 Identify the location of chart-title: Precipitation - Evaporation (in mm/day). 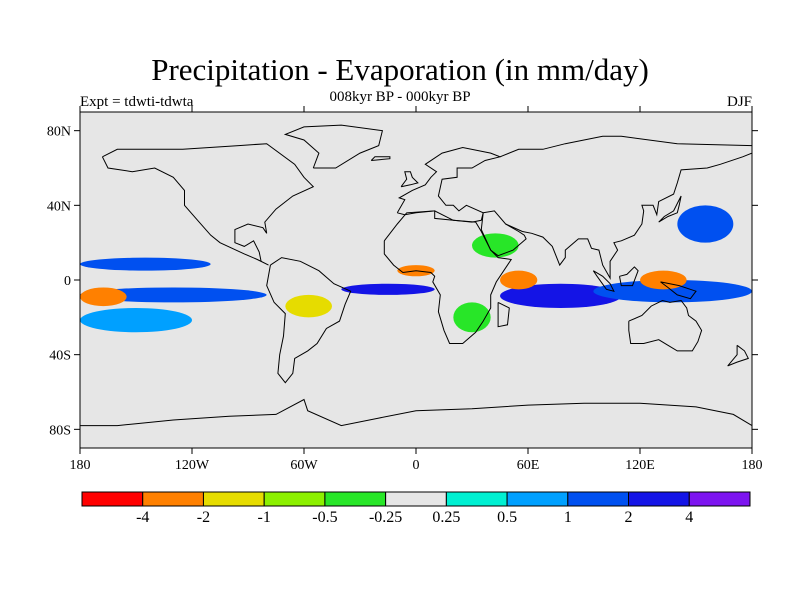
(400, 69).